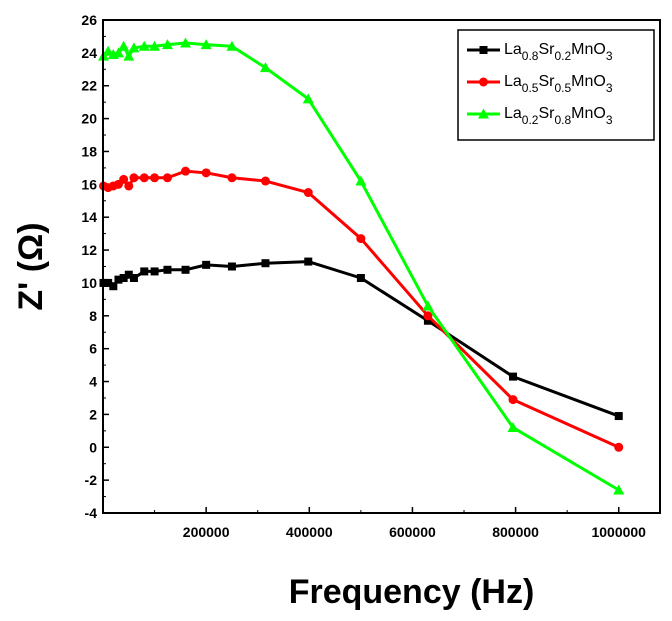 The image size is (672, 621). What do you see at coordinates (89, 184) in the screenshot?
I see `y-tick-label: 16` at bounding box center [89, 184].